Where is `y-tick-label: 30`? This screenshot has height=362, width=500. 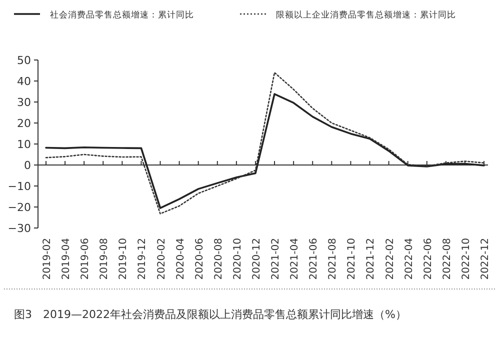 y-tick-label: 30 is located at coordinates (24, 102).